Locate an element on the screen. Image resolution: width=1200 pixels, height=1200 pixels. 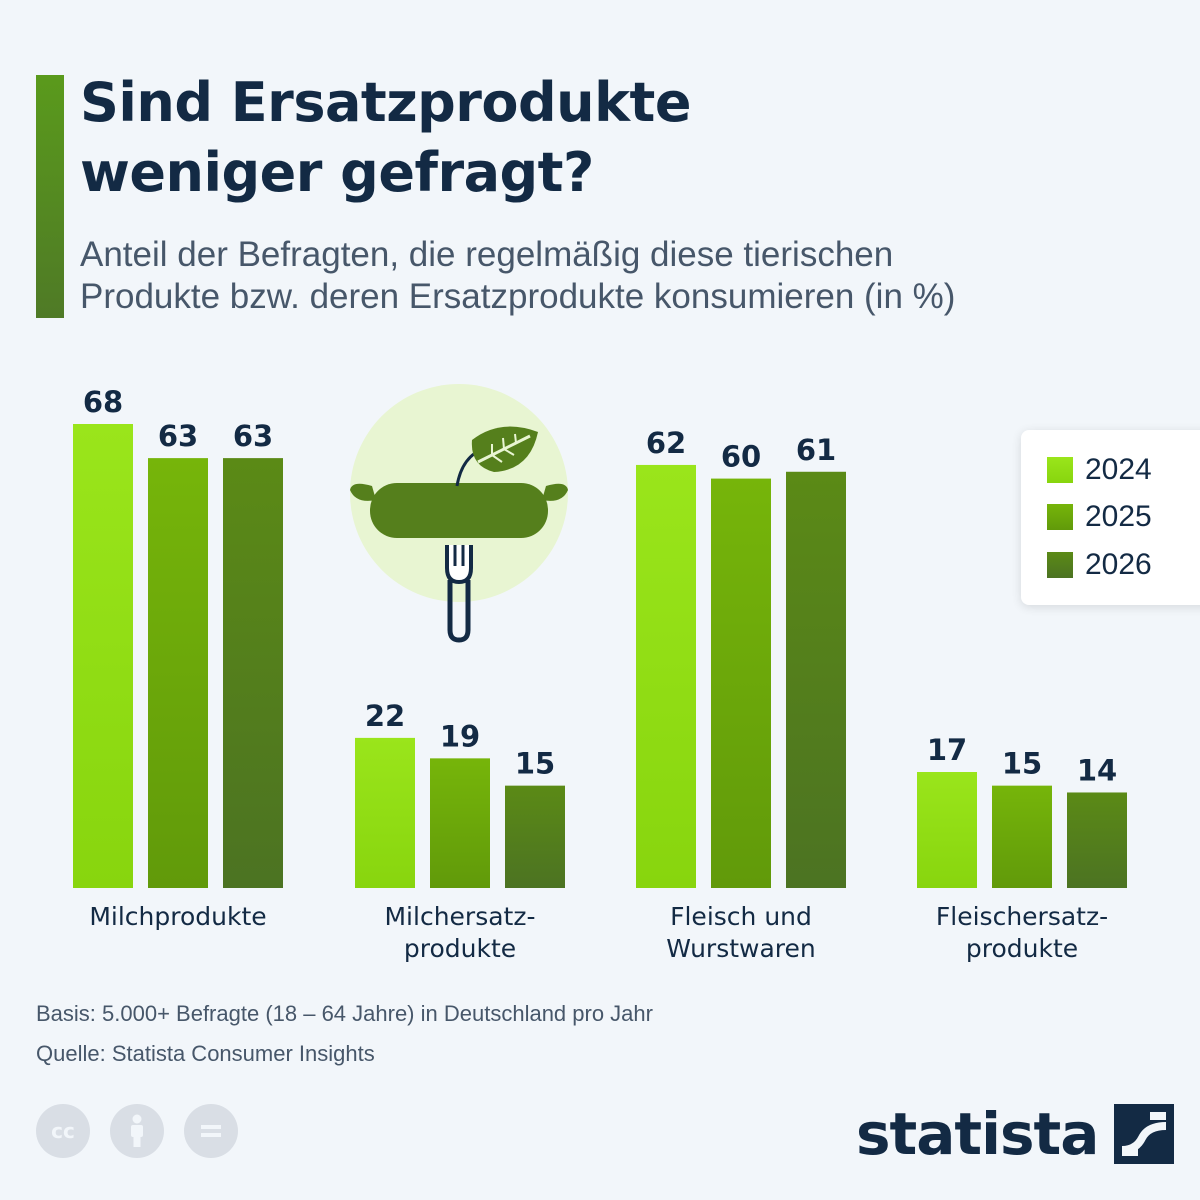
bar-milchprodukte-2025 is located at coordinates (178, 673).